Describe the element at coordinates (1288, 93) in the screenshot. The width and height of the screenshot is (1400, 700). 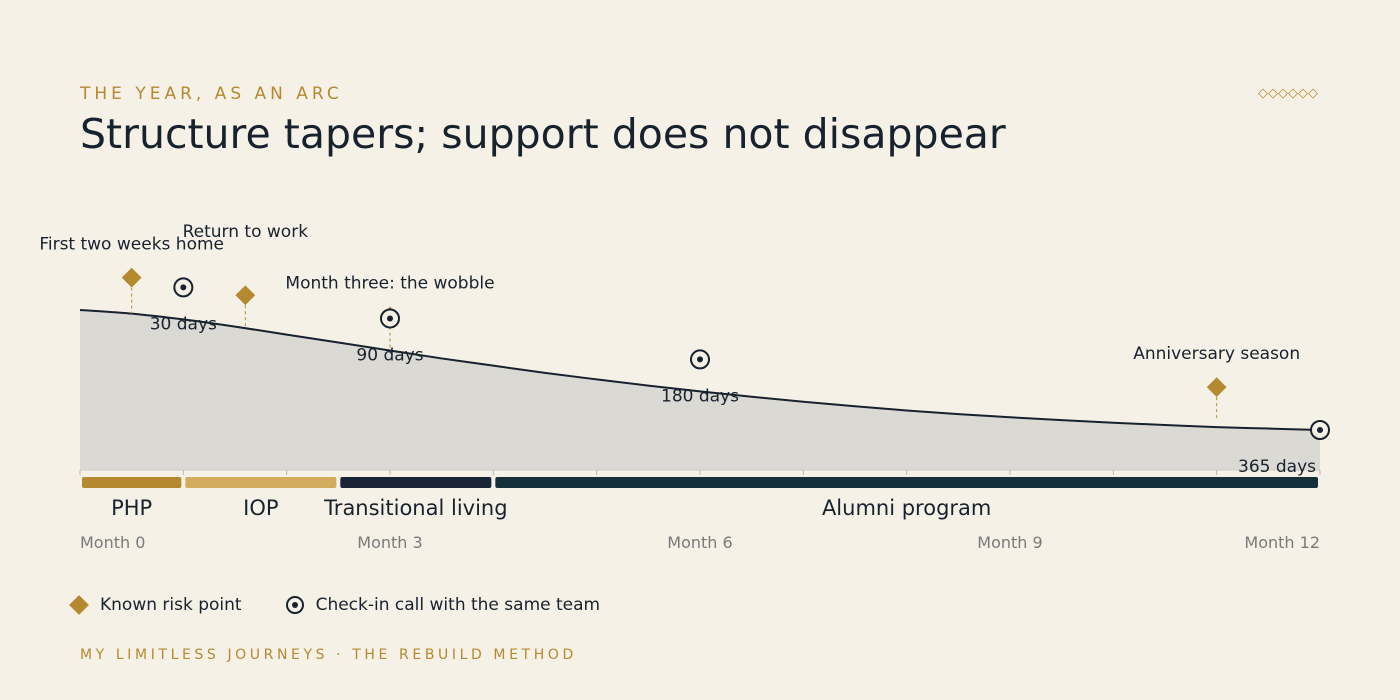
I see `diamond-ornament: ◇◇◇◇◇◇` at that location.